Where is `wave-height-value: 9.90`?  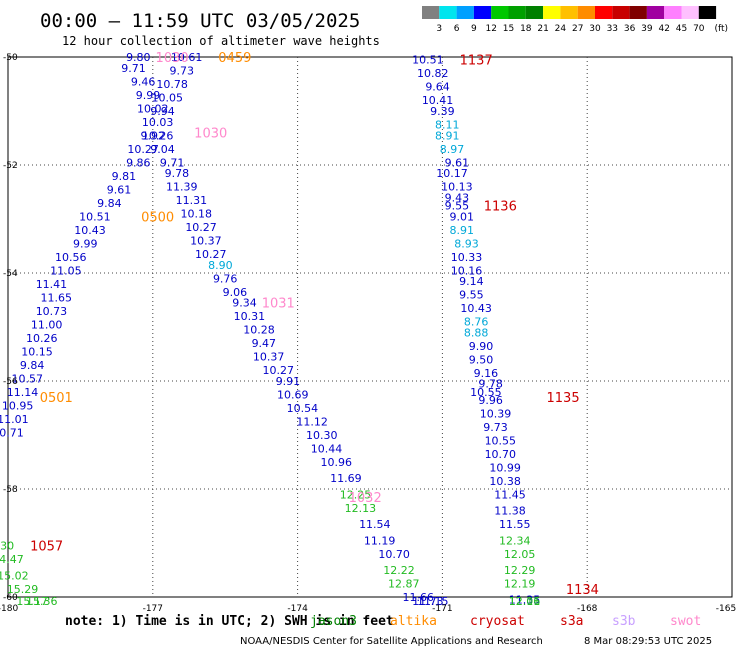 wave-height-value: 9.90 is located at coordinates (481, 346).